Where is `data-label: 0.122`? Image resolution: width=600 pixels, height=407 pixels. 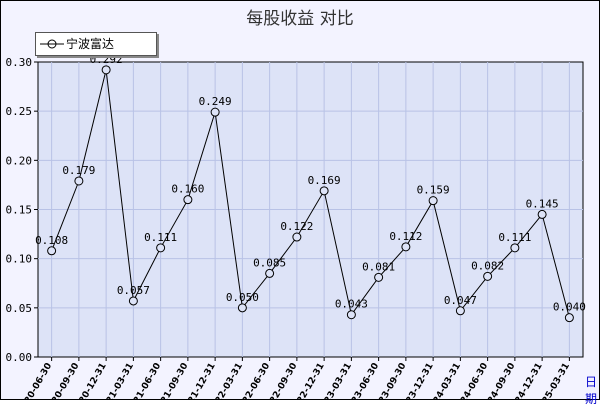 data-label: 0.122 is located at coordinates (296, 226).